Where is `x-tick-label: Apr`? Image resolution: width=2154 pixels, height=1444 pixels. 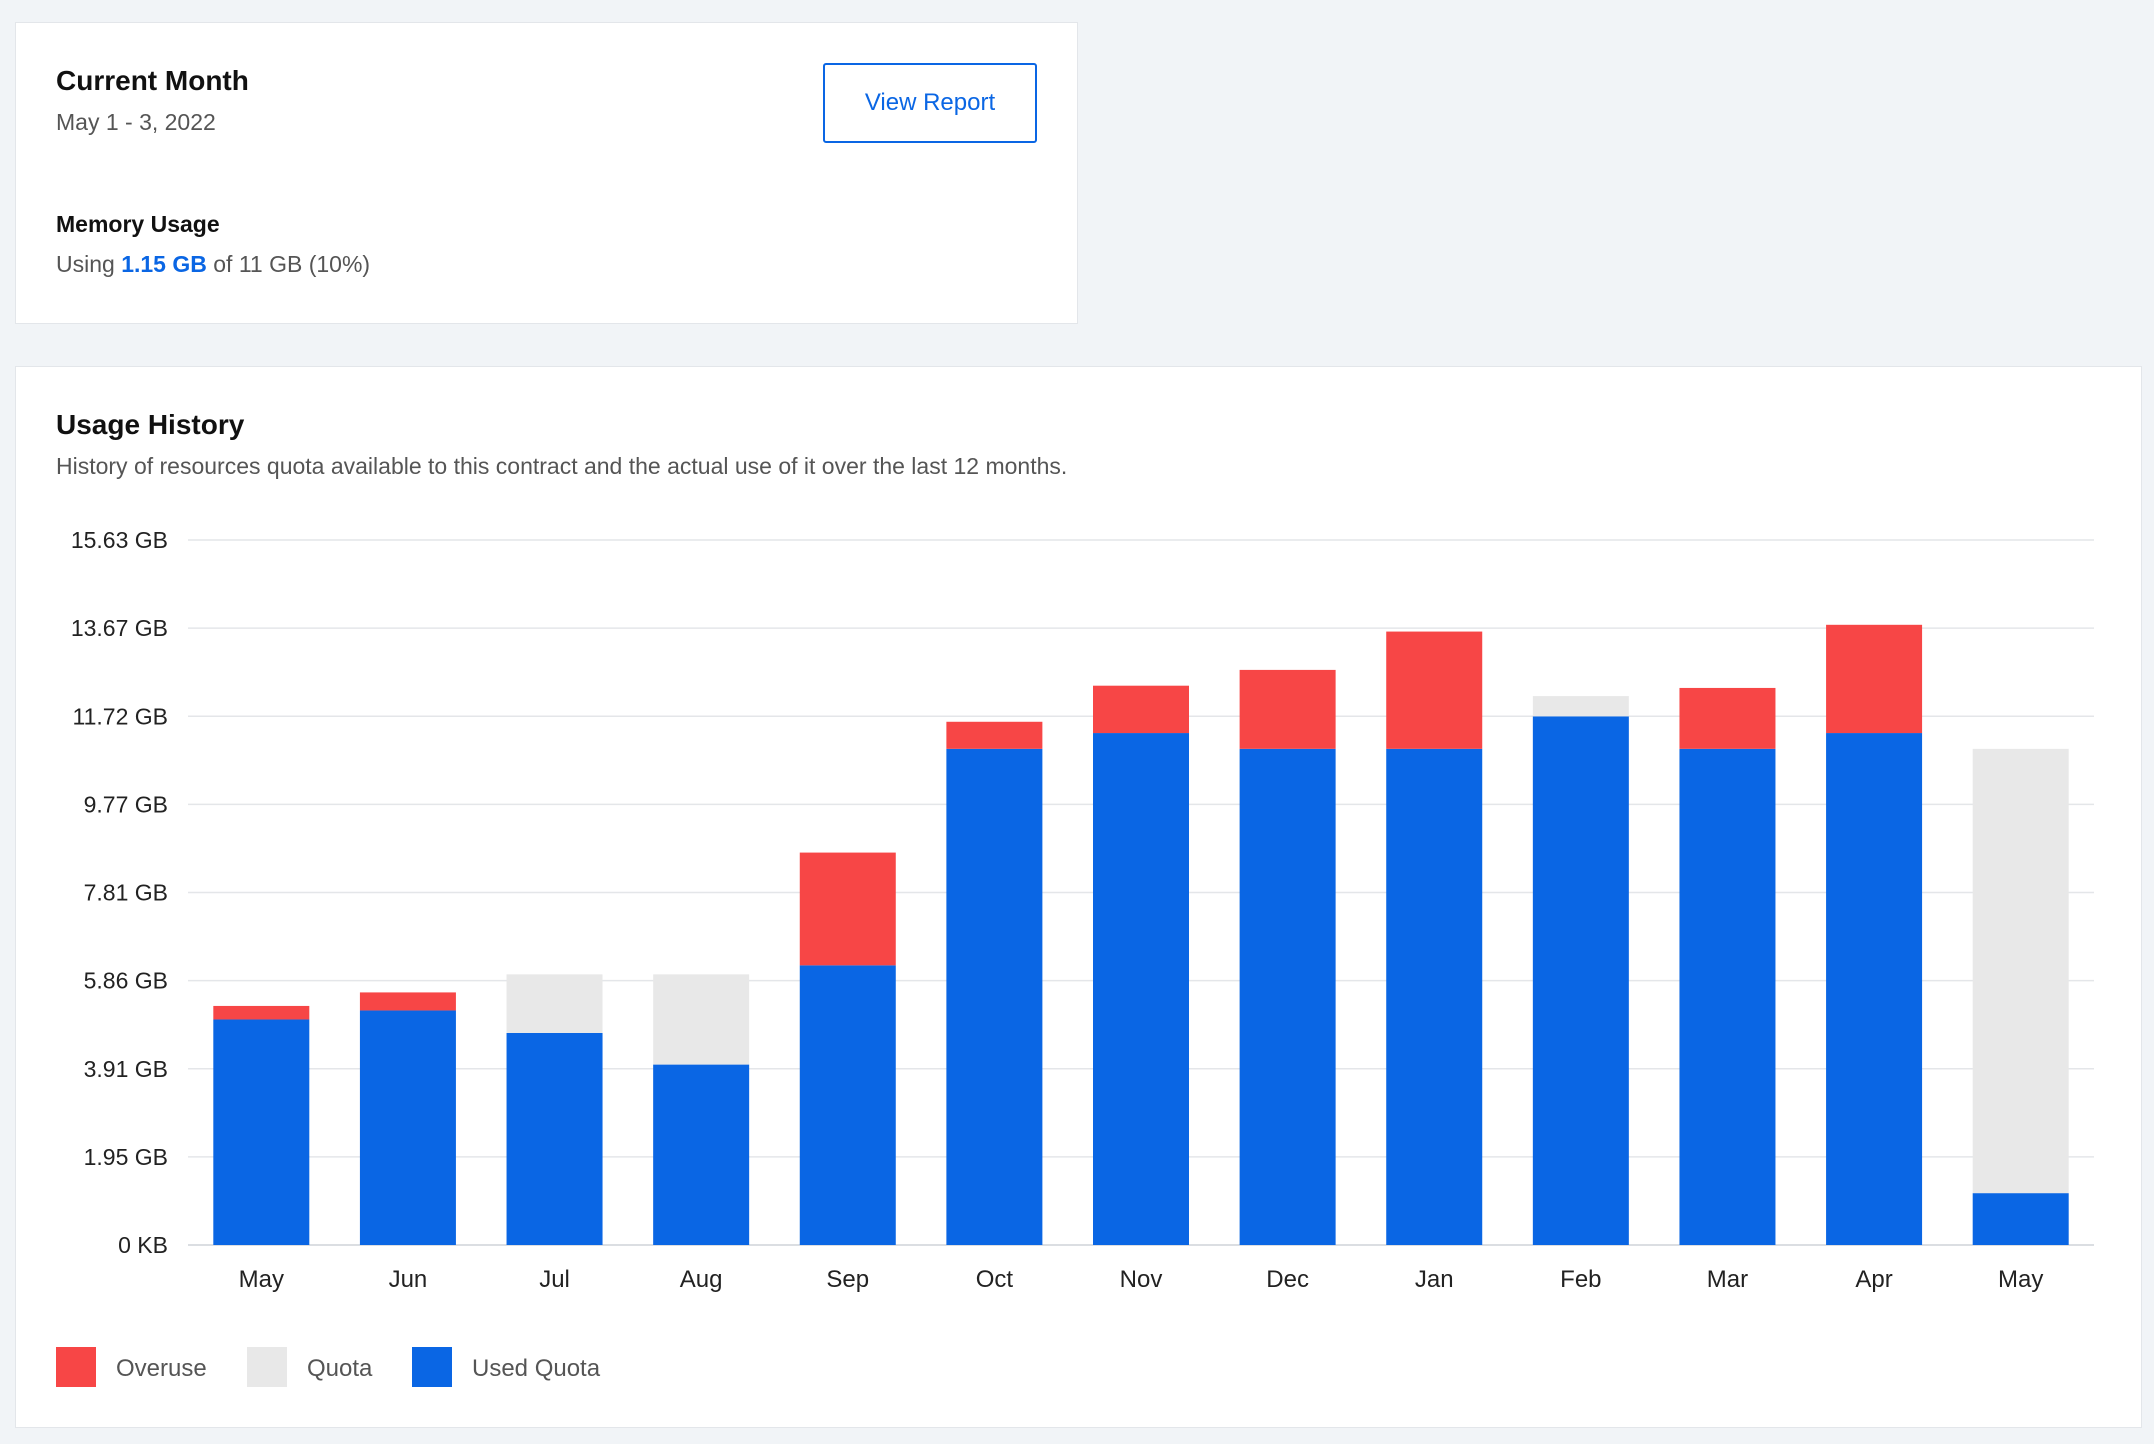 x-tick-label: Apr is located at coordinates (1873, 1279).